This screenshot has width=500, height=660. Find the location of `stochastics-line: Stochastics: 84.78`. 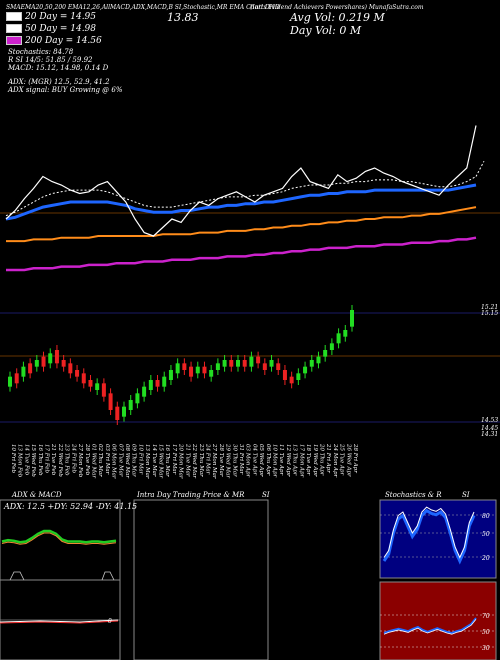

stochastics-line: Stochastics: 84.78 is located at coordinates (41, 52).